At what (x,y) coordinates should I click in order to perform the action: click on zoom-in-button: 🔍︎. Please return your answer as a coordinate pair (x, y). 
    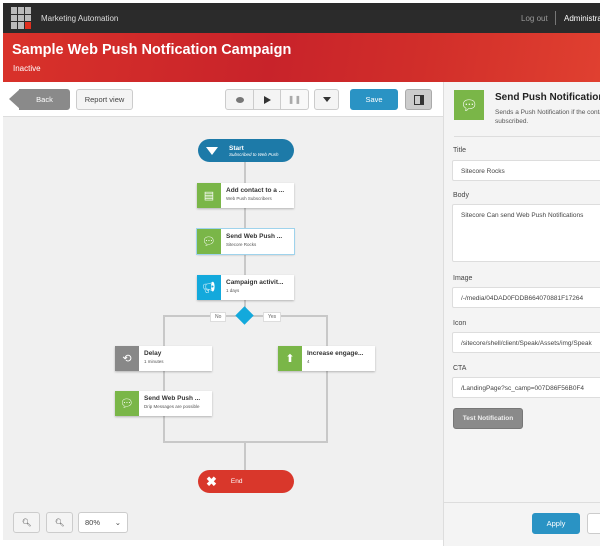
    Looking at the image, I should click on (26, 522).